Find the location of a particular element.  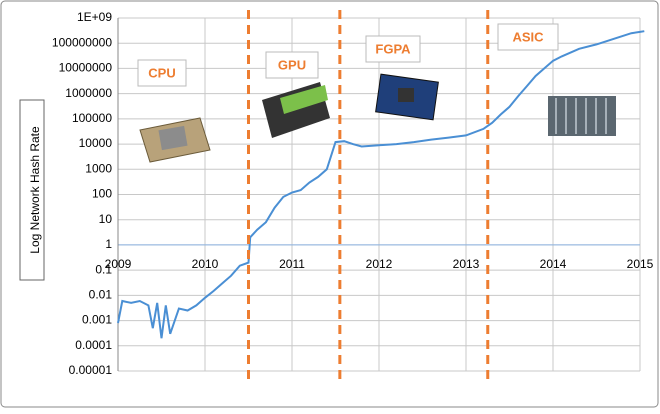

y-tick-label: 1 is located at coordinates (108, 244).